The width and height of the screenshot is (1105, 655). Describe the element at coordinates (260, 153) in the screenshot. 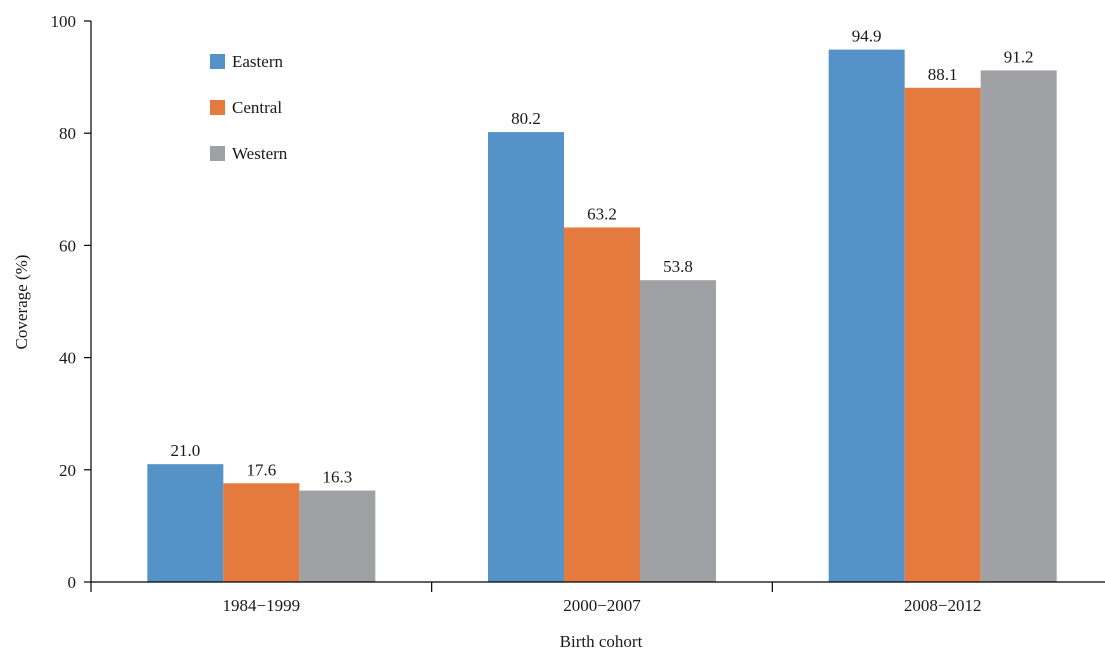

I see `legend-label: Western` at that location.